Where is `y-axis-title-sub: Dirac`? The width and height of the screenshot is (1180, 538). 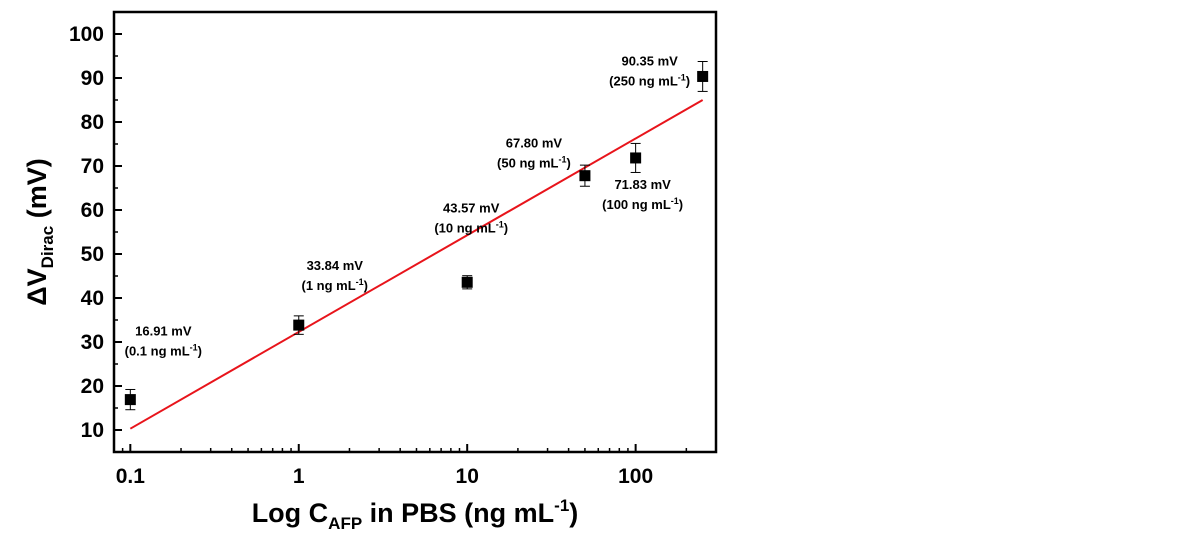 y-axis-title-sub: Dirac is located at coordinates (47, 247).